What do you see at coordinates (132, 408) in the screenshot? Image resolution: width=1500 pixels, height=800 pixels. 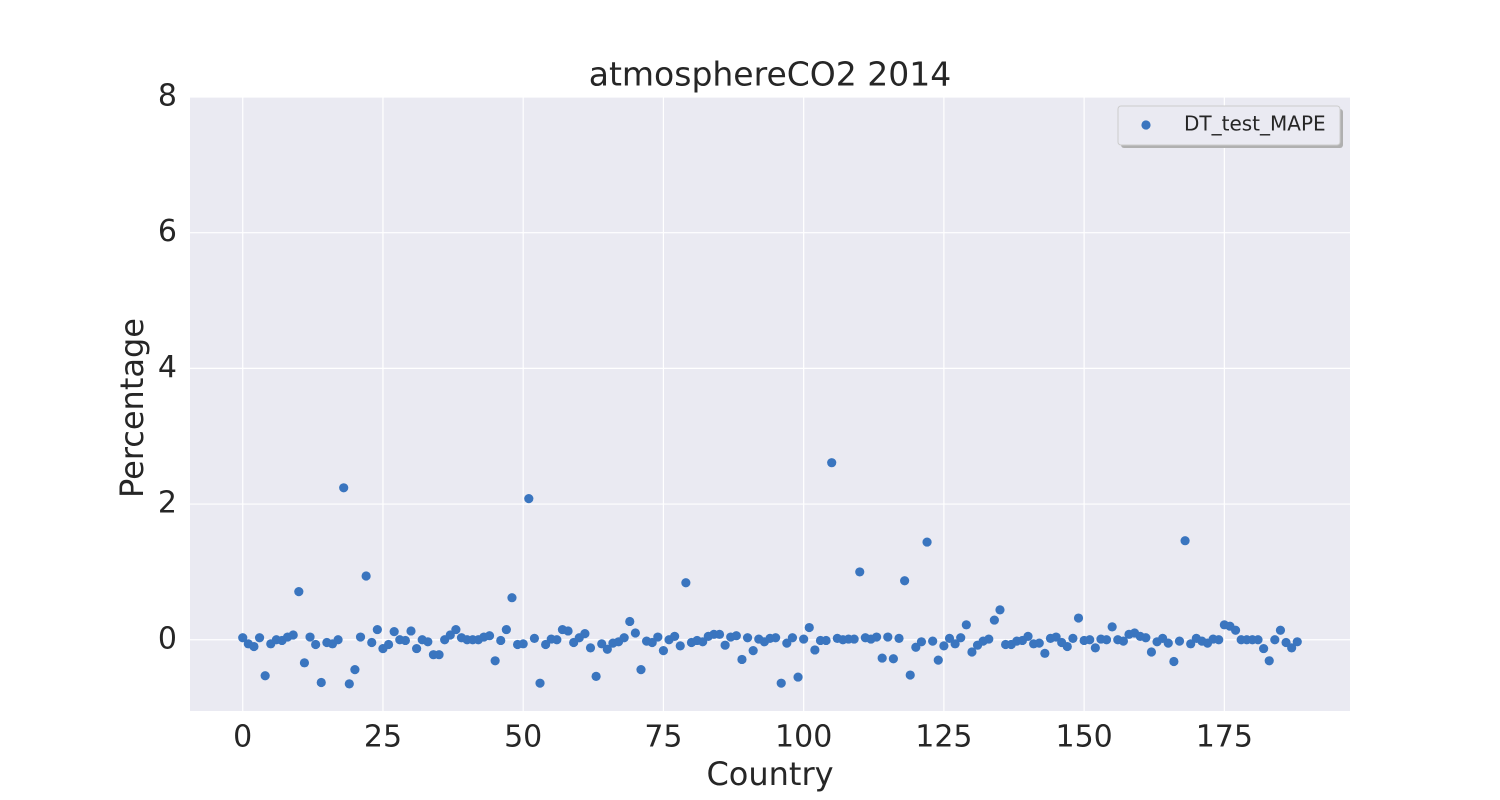 I see `y-axis-label: Percentage` at bounding box center [132, 408].